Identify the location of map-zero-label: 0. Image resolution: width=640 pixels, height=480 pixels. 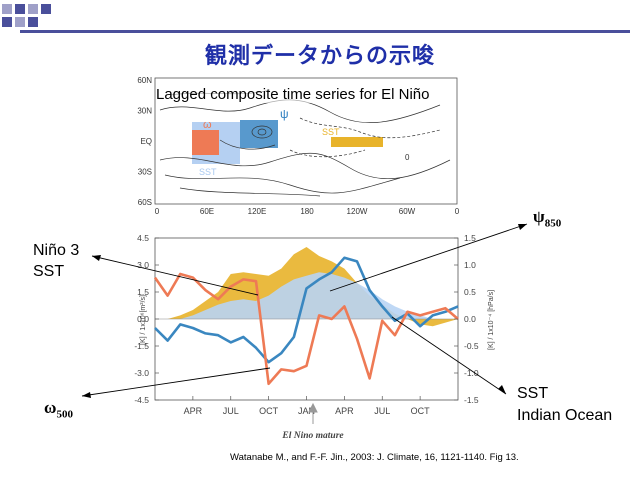
(407, 157).